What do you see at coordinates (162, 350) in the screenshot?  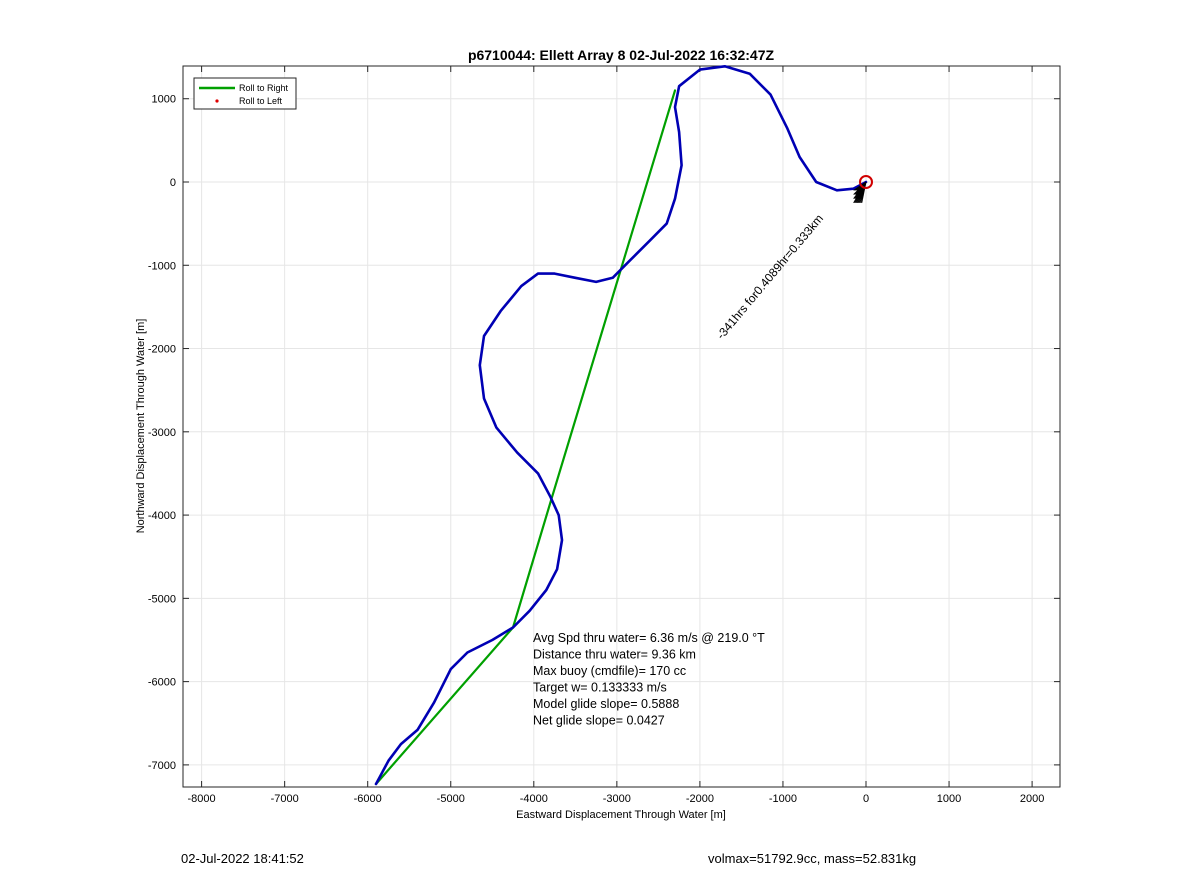 I see `y-tick-label: -2000` at bounding box center [162, 350].